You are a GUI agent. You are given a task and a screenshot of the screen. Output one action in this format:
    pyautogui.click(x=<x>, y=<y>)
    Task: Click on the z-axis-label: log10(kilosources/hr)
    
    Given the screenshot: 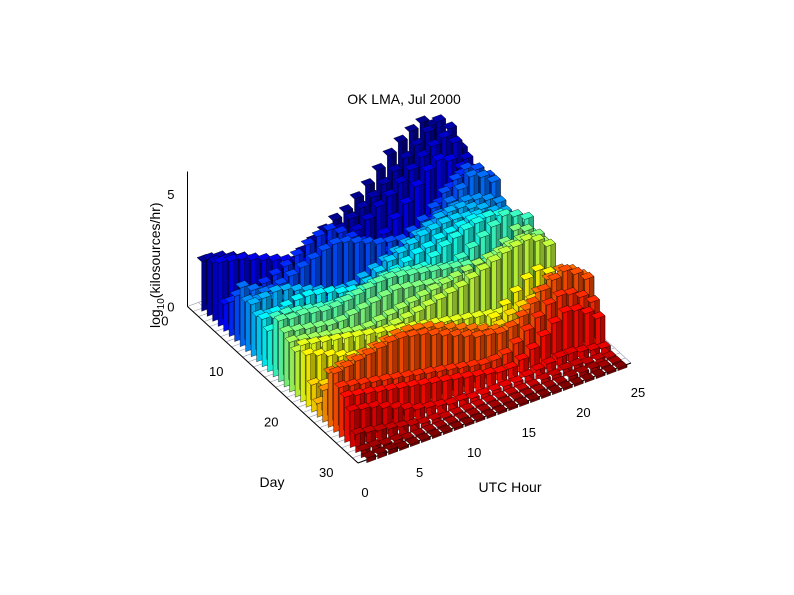 What is the action you would take?
    pyautogui.click(x=157, y=265)
    